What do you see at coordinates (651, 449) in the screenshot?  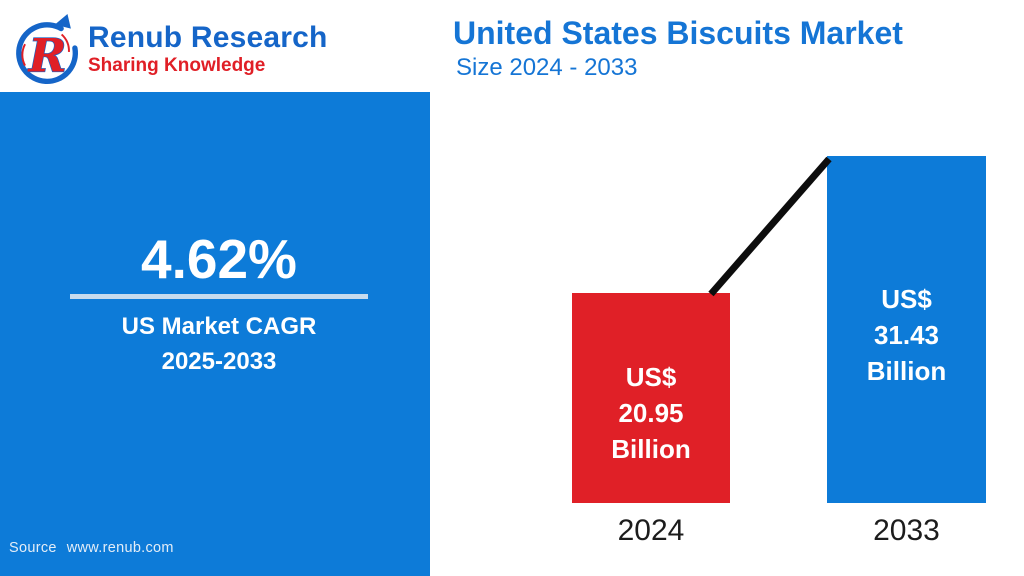 I see `bar-2024-label-line3: Billion` at bounding box center [651, 449].